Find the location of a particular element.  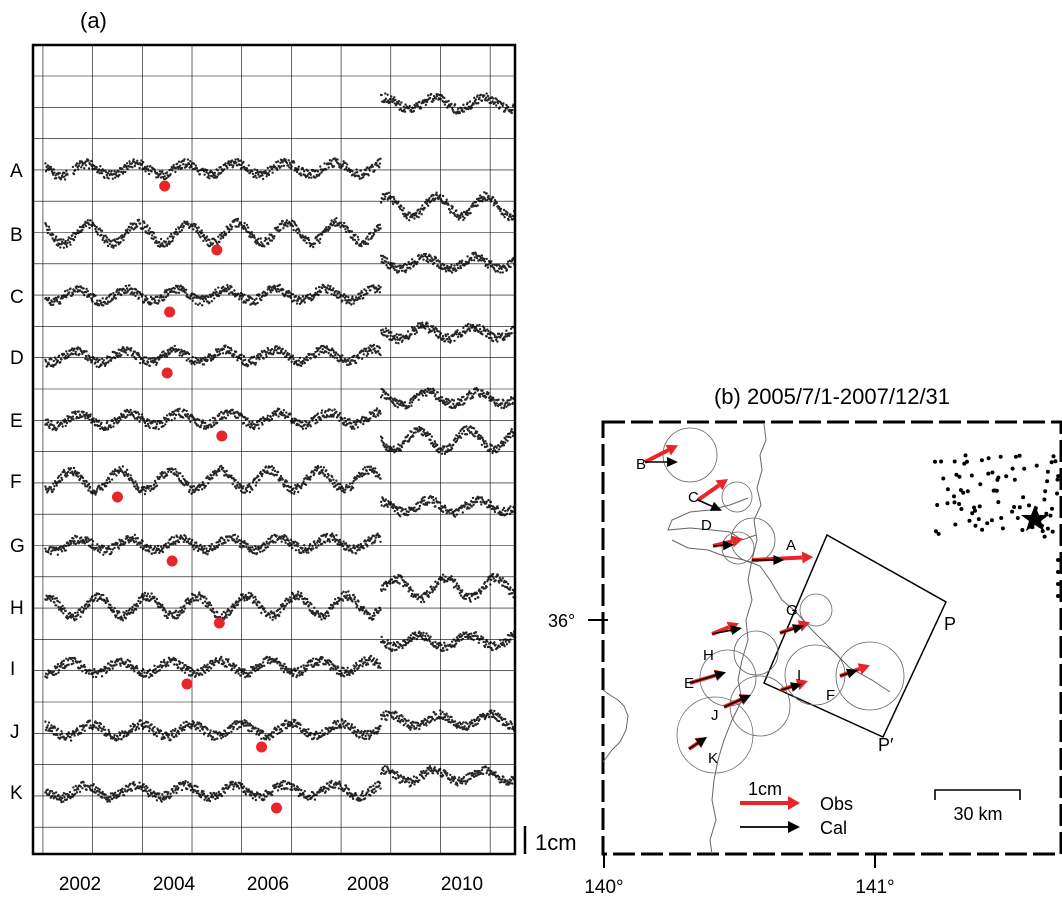

panel-a-label: (a) is located at coordinates (93, 20).